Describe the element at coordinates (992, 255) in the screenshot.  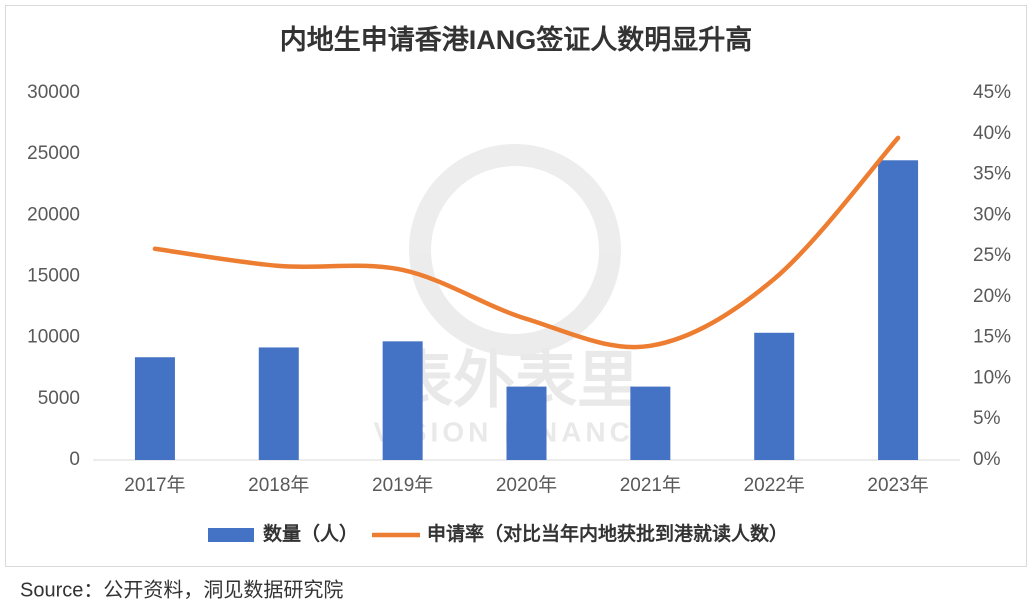
I see `y2-tick-label: 25%` at that location.